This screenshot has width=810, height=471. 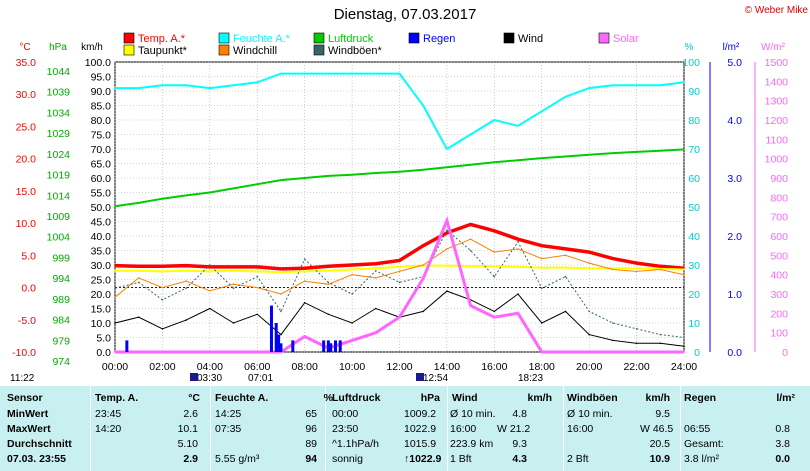 I want to click on stats-cell: Gesamt:, so click(x=704, y=444).